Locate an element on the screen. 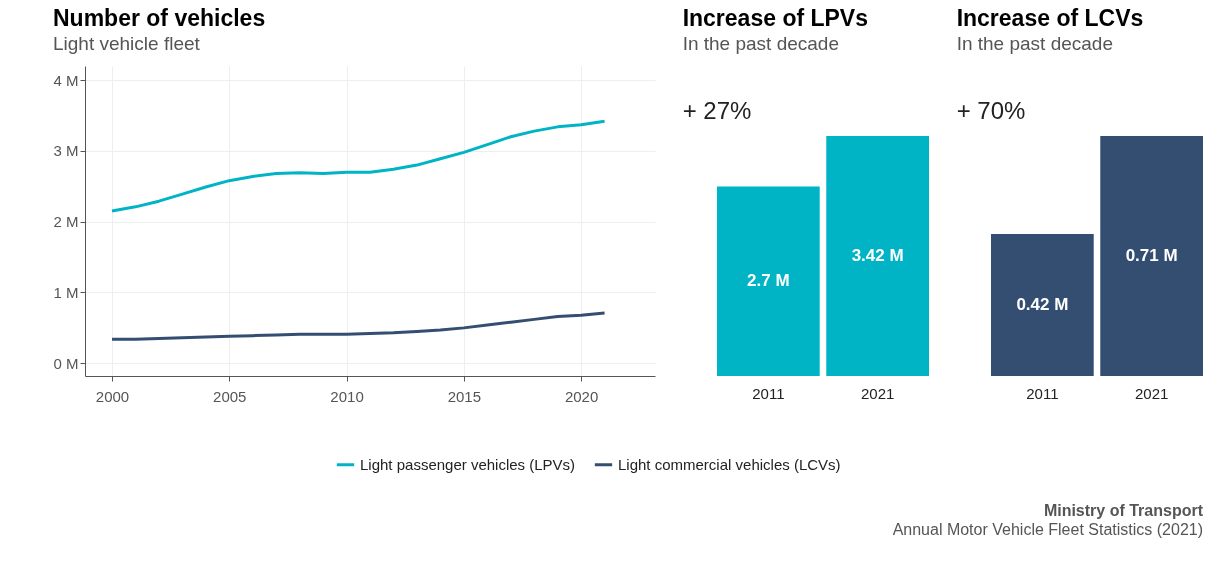 This screenshot has height=569, width=1210. legend-label: Light passenger vehicles (LPVs) is located at coordinates (468, 464).